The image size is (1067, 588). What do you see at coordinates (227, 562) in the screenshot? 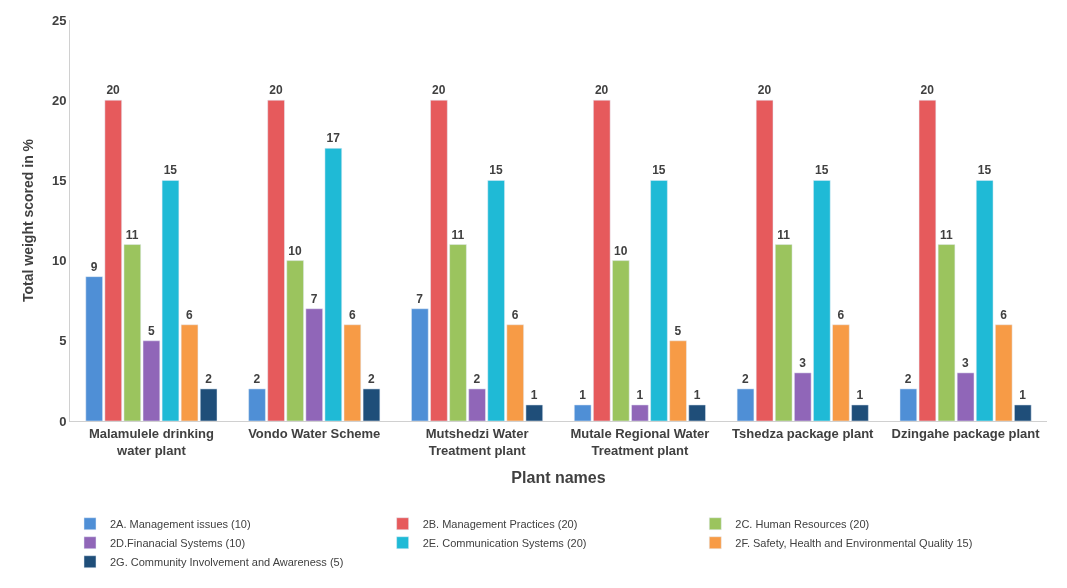
I see `legend-label: 2G. Community Involvement and Awareness (5)` at bounding box center [227, 562].